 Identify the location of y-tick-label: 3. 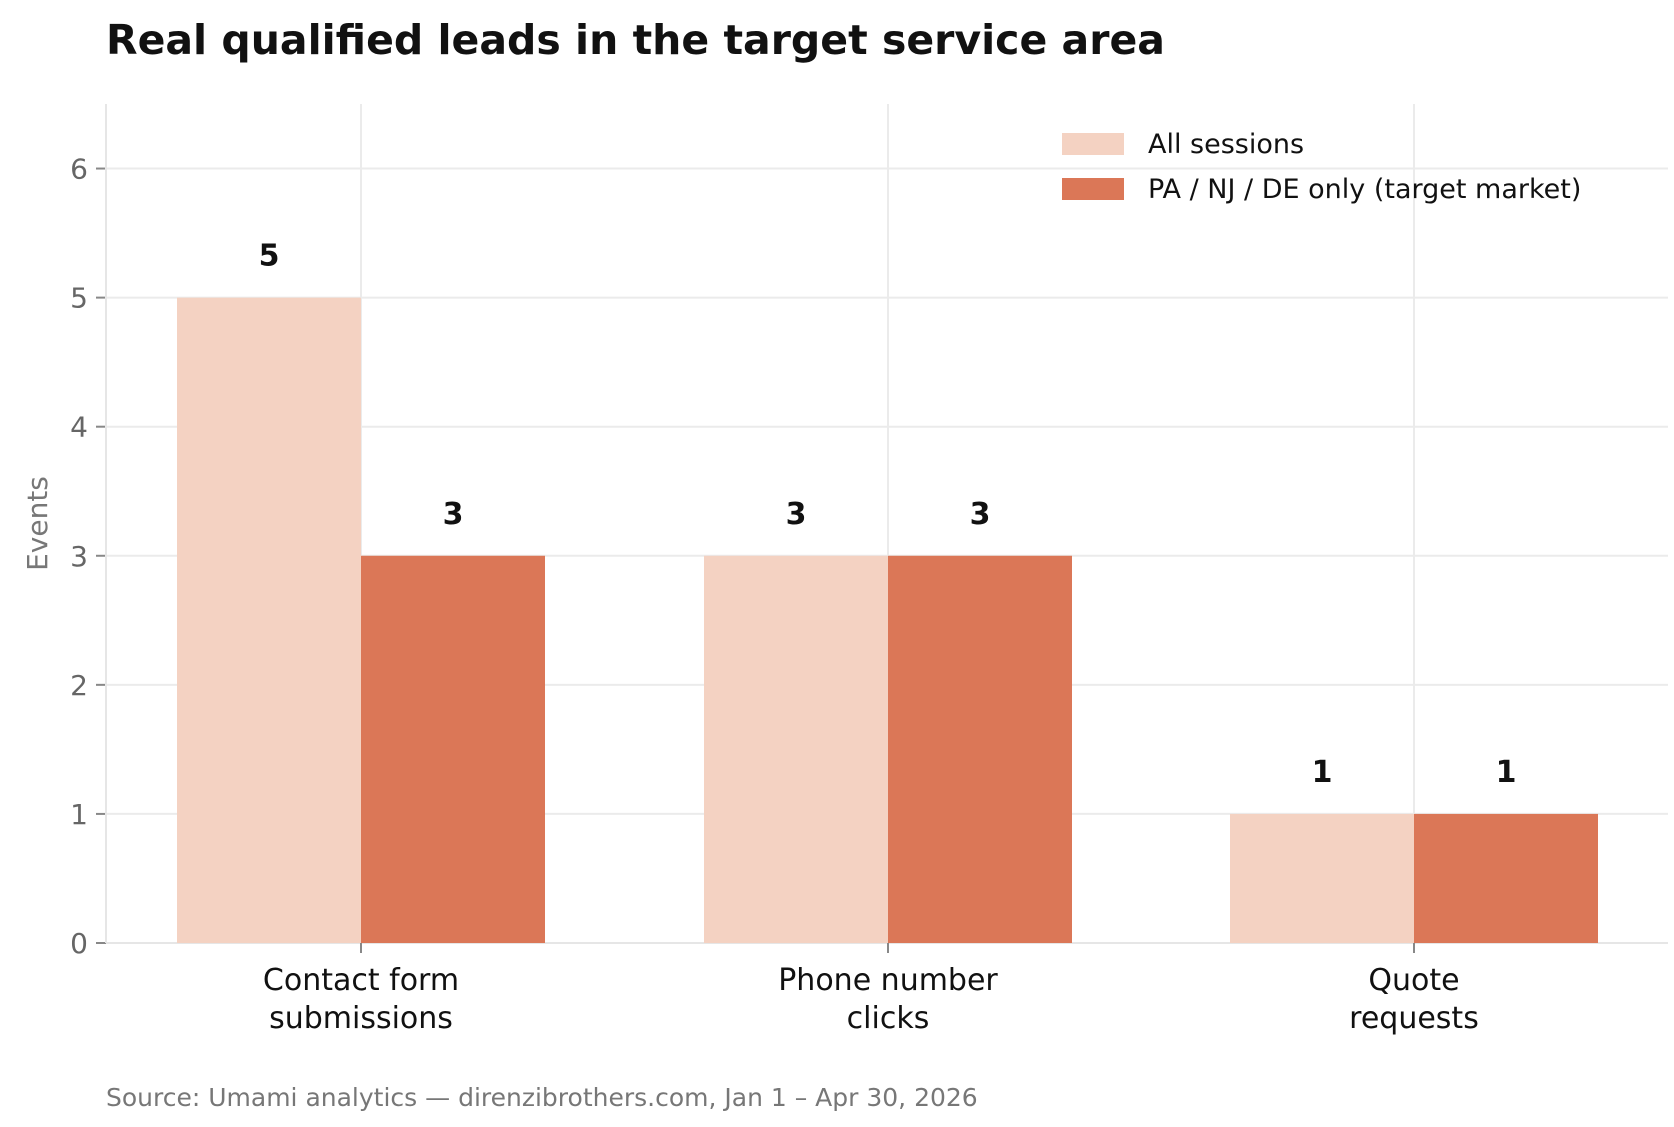
(79, 556).